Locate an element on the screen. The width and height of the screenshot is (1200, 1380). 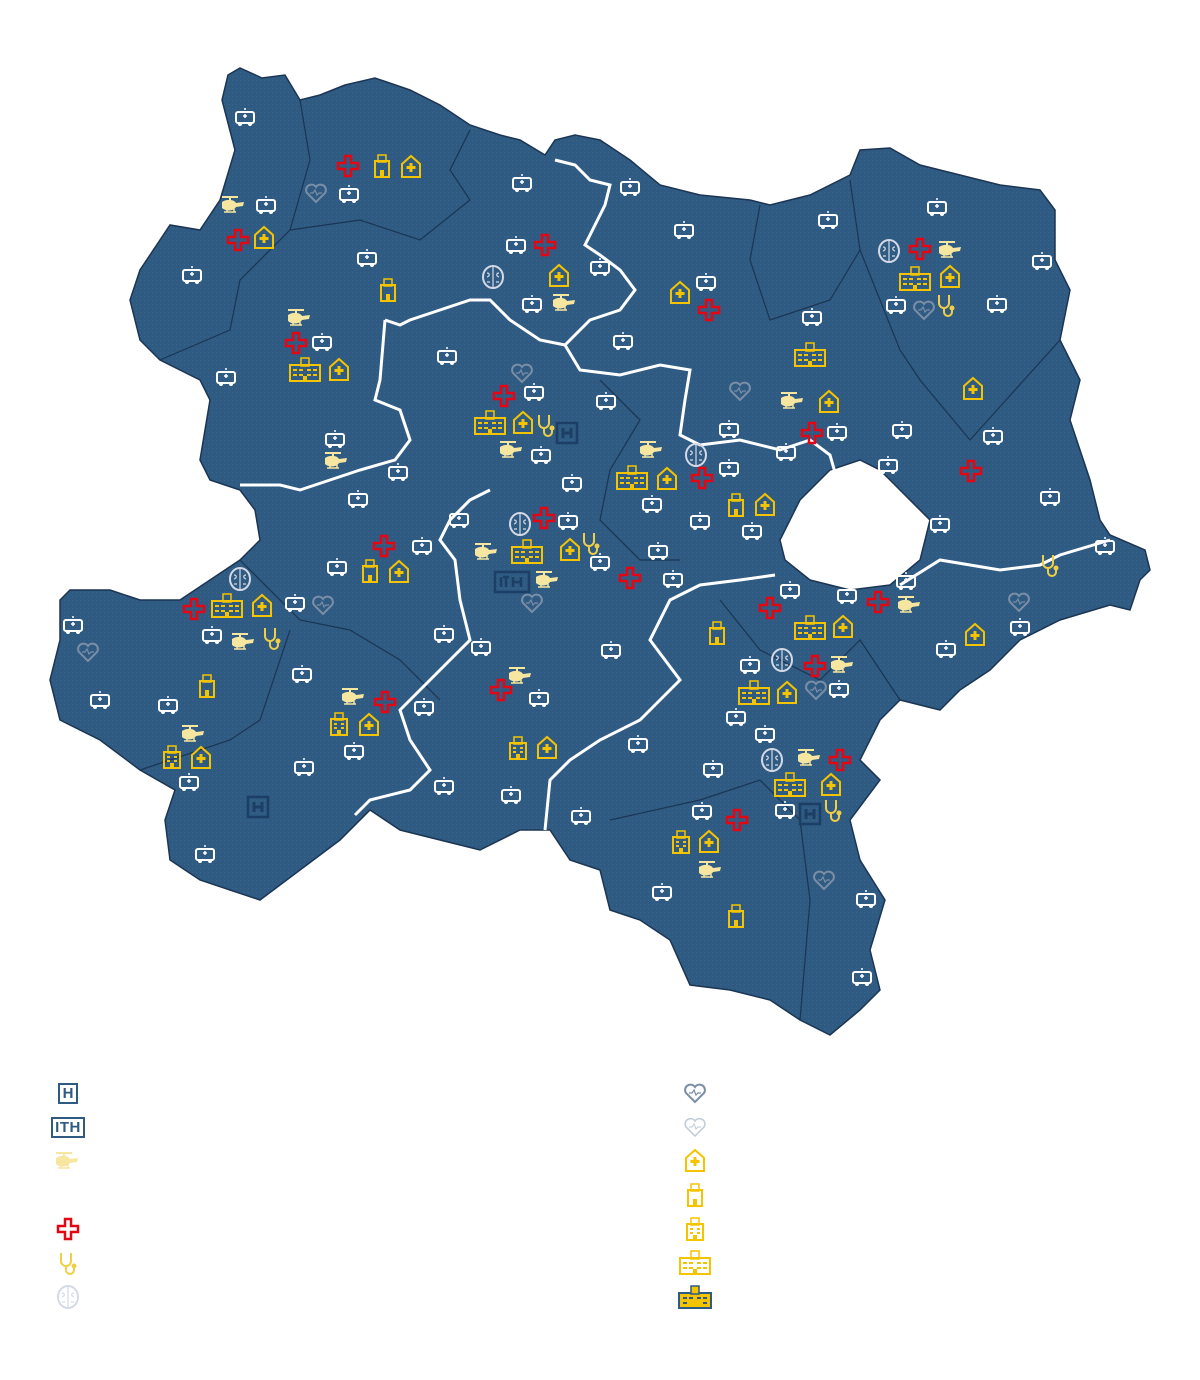
legend-badge-text: ITH is located at coordinates (68, 1127).